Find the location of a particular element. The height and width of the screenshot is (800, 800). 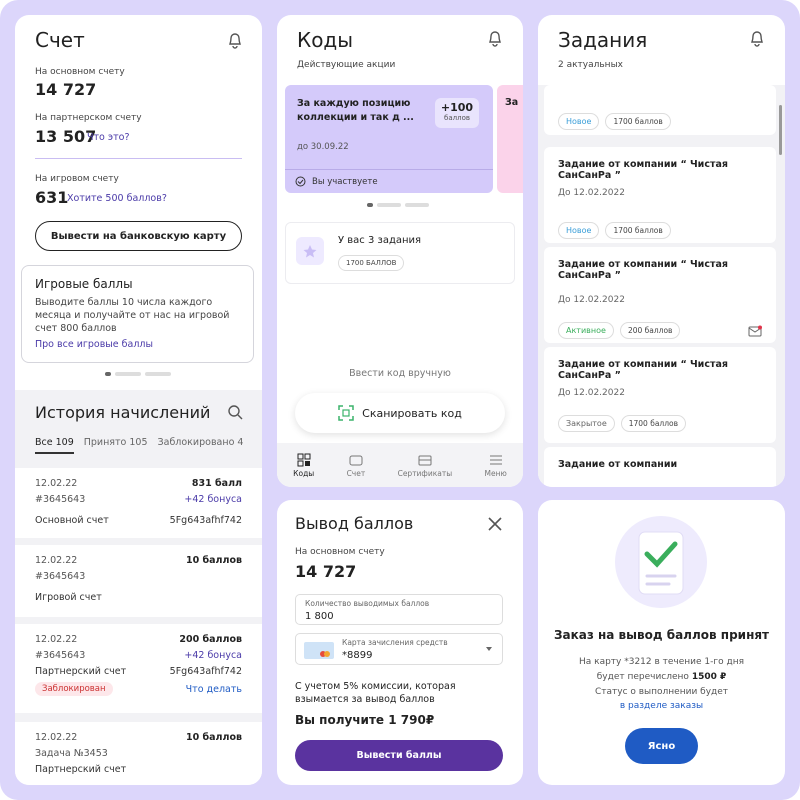

nav-item: Счет is located at coordinates (356, 465).